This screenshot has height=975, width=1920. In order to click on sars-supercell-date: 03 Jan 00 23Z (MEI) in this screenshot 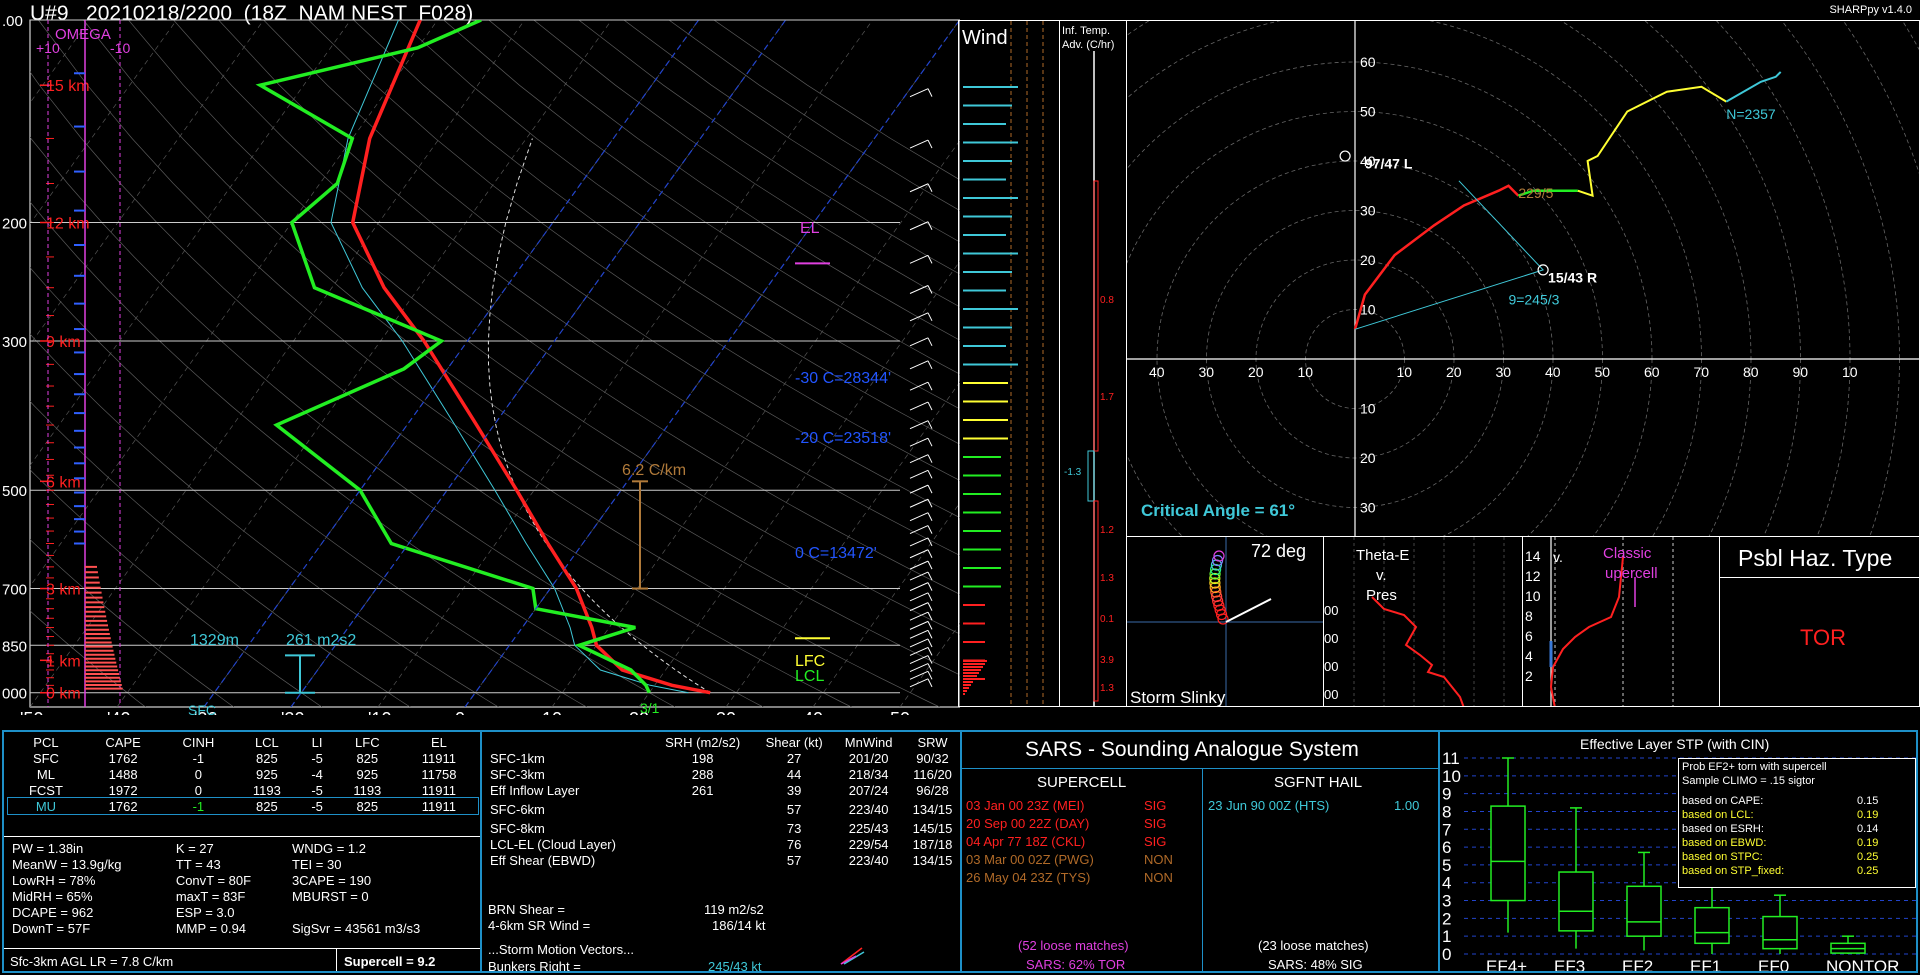, I will do `click(1025, 805)`.